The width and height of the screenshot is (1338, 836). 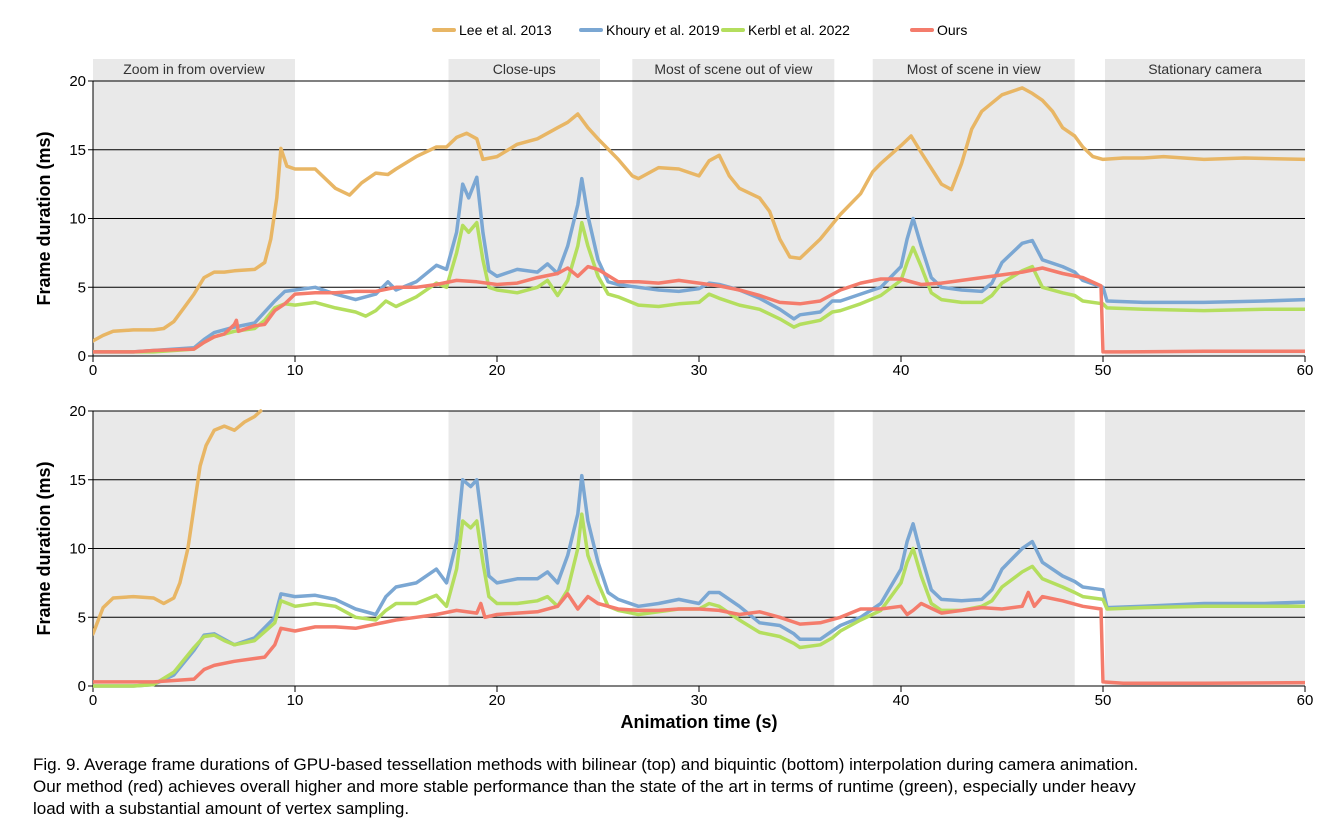 What do you see at coordinates (733, 69) in the screenshot?
I see `region-label-most-of-scene-out-of-view: Most of scene out of view` at bounding box center [733, 69].